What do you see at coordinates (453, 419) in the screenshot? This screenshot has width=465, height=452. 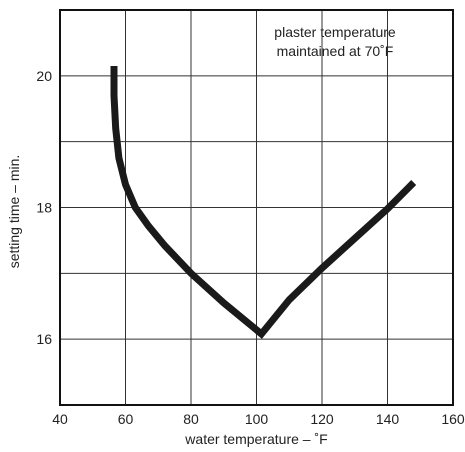 I see `x-tick-label: 160` at bounding box center [453, 419].